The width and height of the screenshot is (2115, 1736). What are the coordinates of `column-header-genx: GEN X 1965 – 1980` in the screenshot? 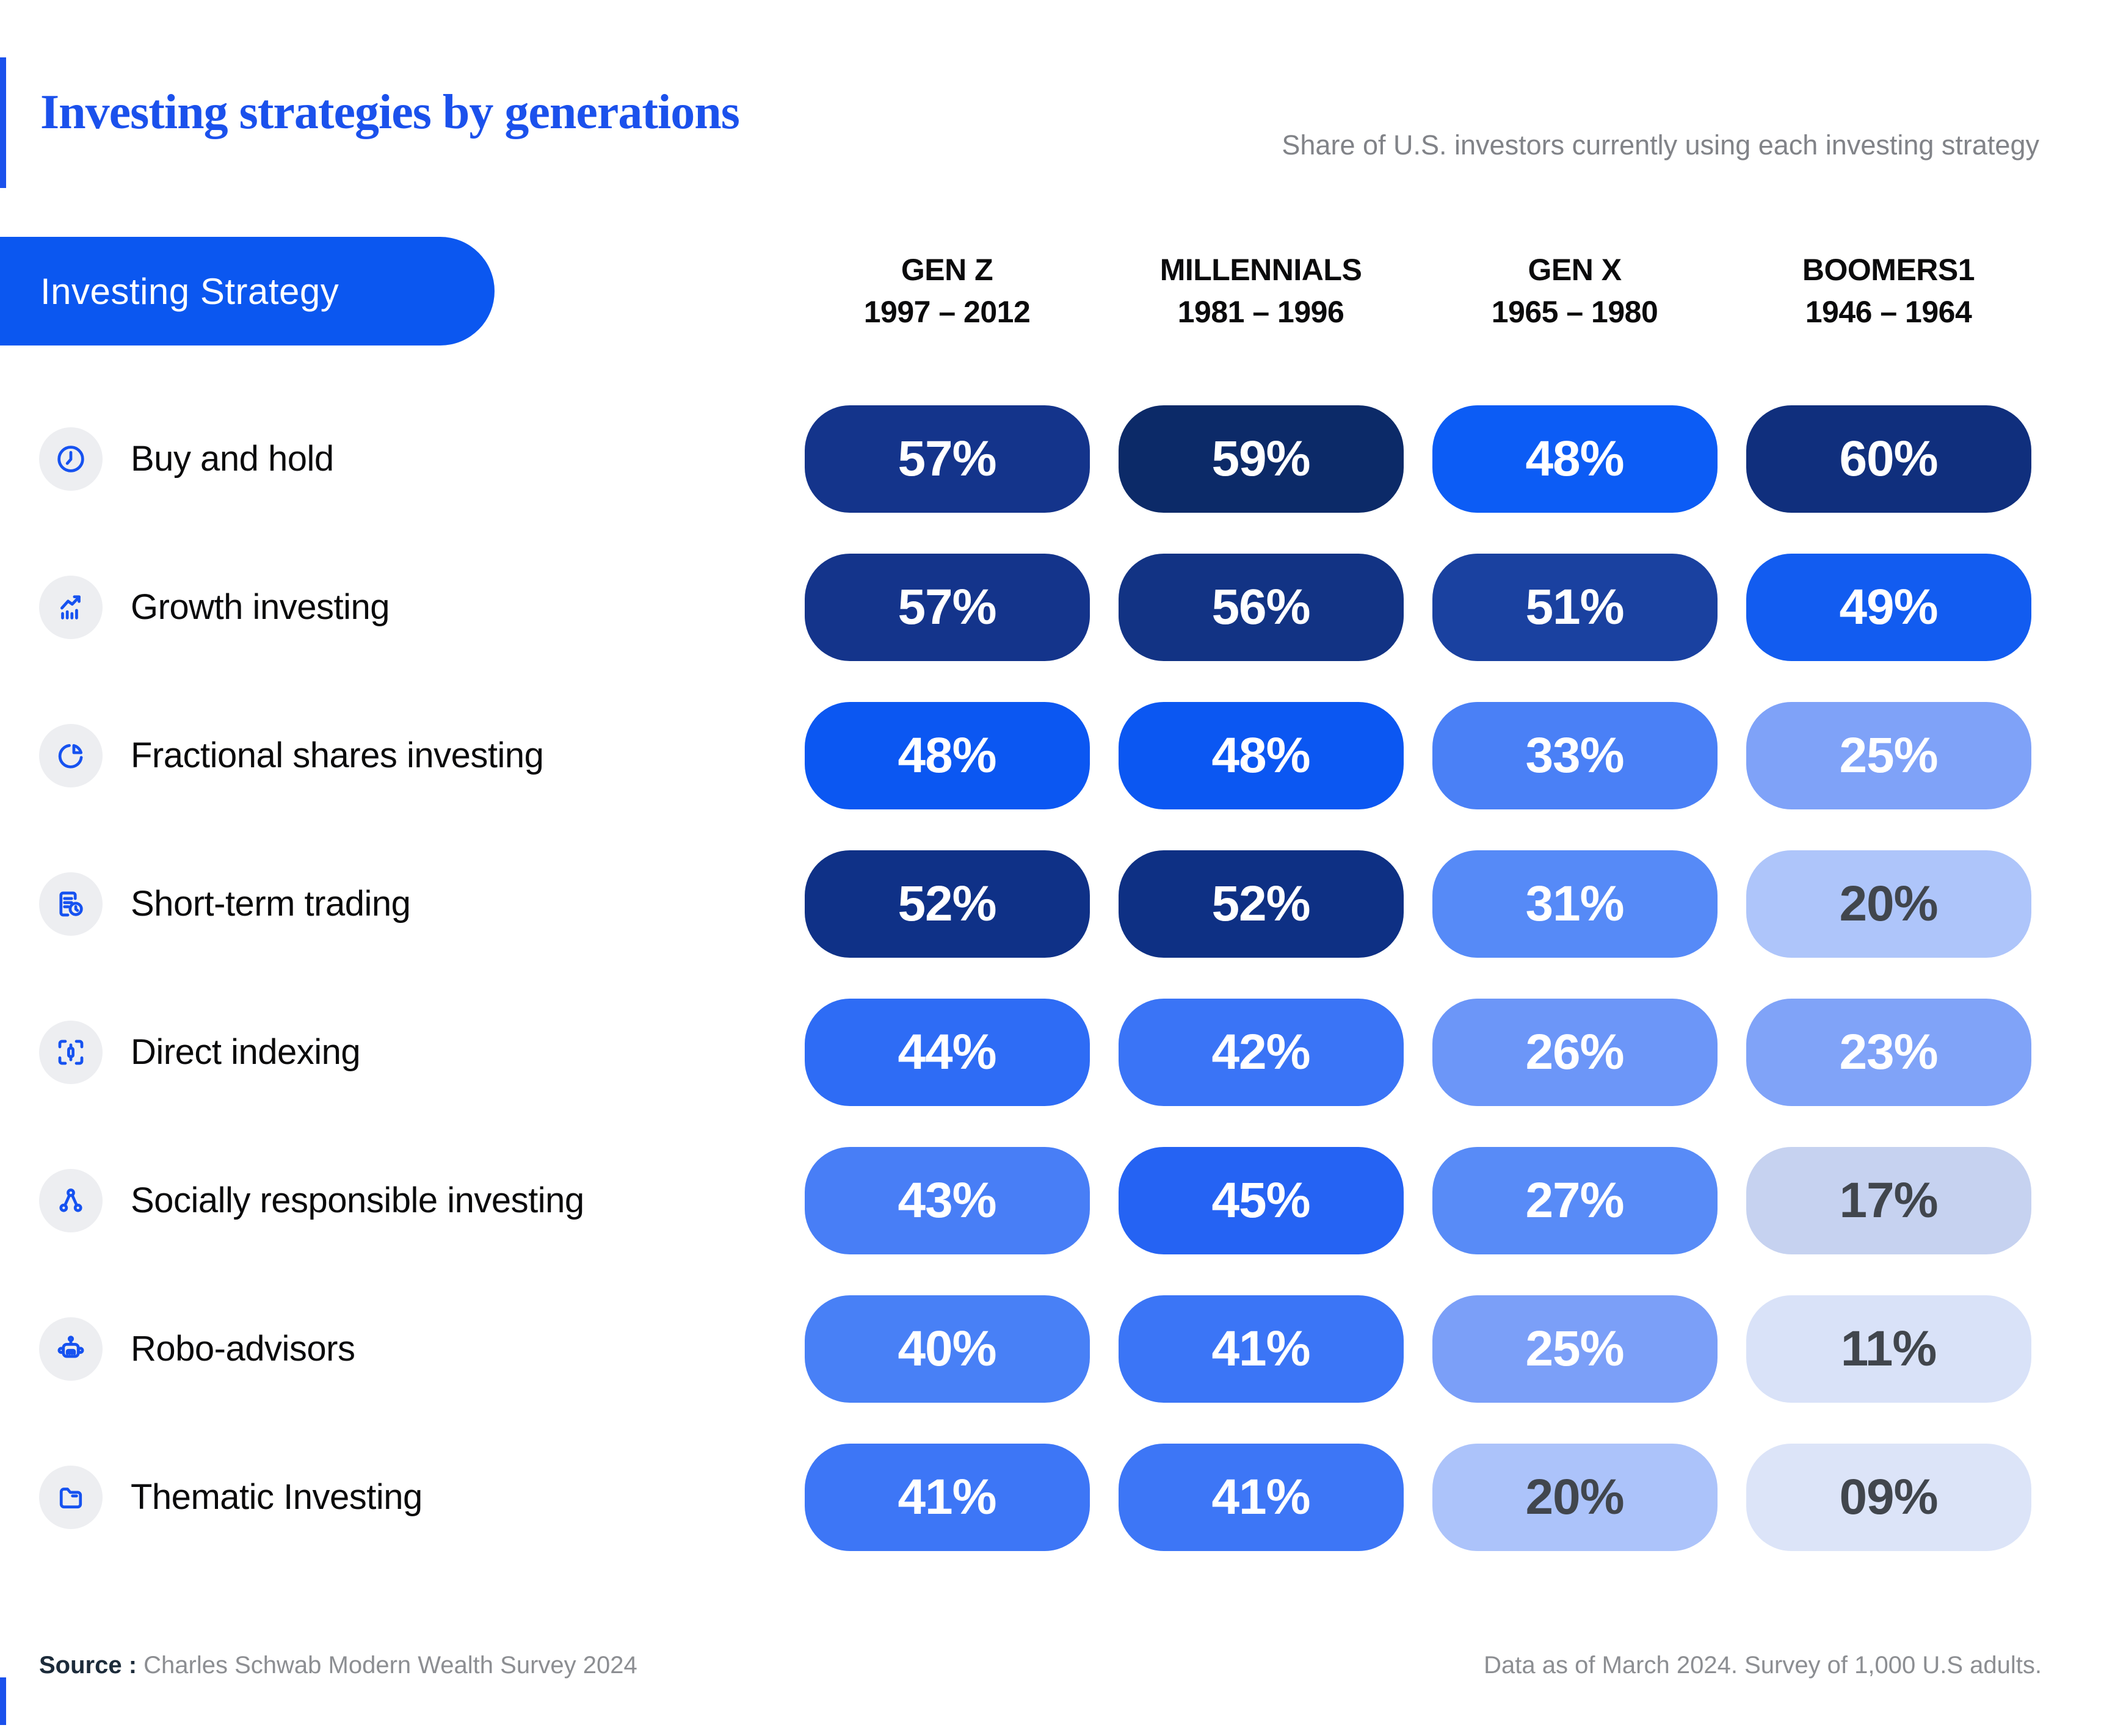 It's located at (1575, 291).